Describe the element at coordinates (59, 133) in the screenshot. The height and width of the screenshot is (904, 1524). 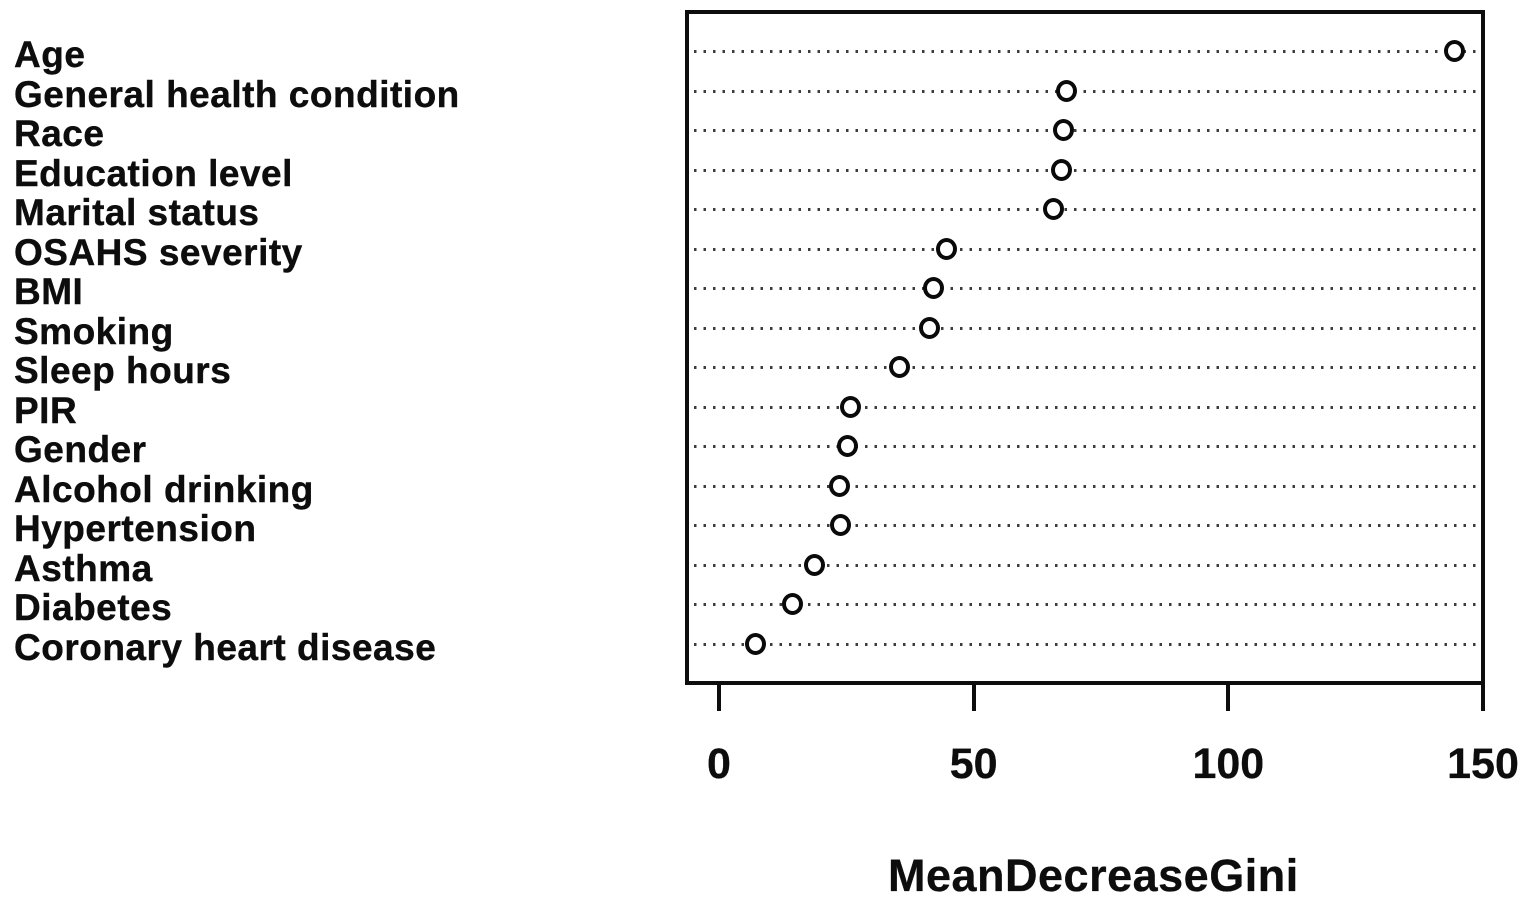
I see `category-label: Race` at that location.